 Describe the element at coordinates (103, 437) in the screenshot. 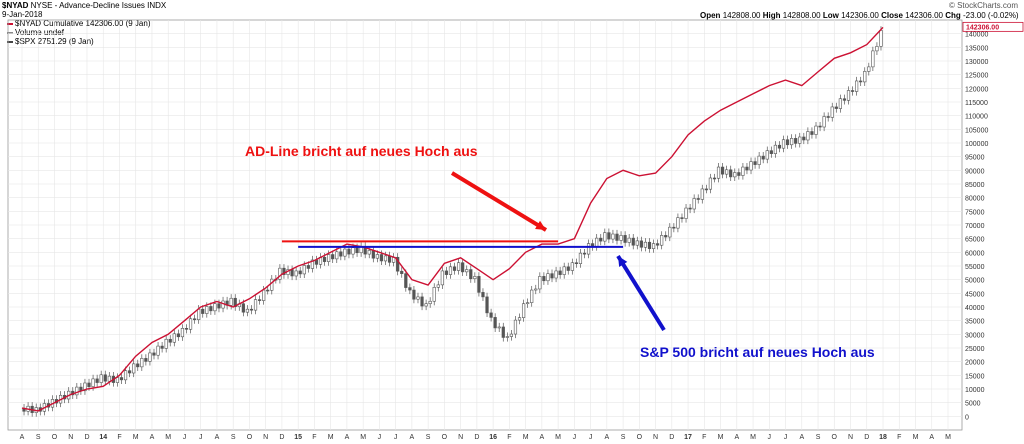

I see `x-tick-label: 14` at that location.